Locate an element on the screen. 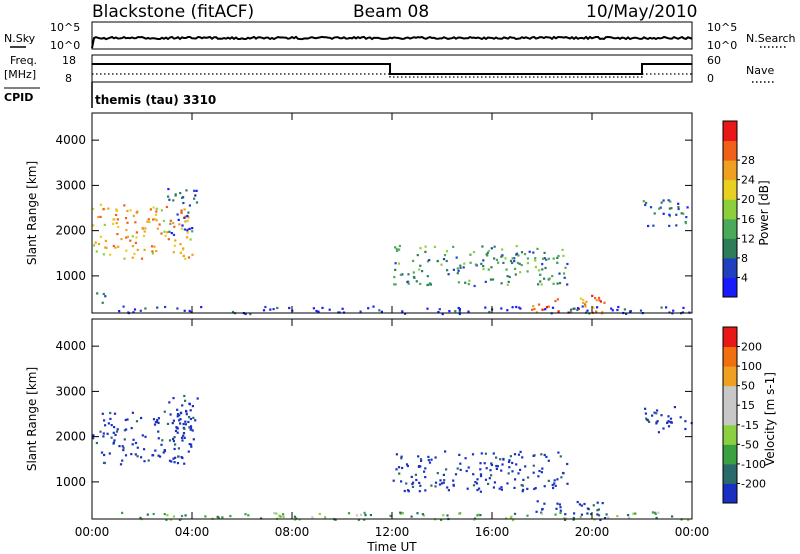 The width and height of the screenshot is (800, 554). x-tick-label: 08:00 is located at coordinates (292, 532).